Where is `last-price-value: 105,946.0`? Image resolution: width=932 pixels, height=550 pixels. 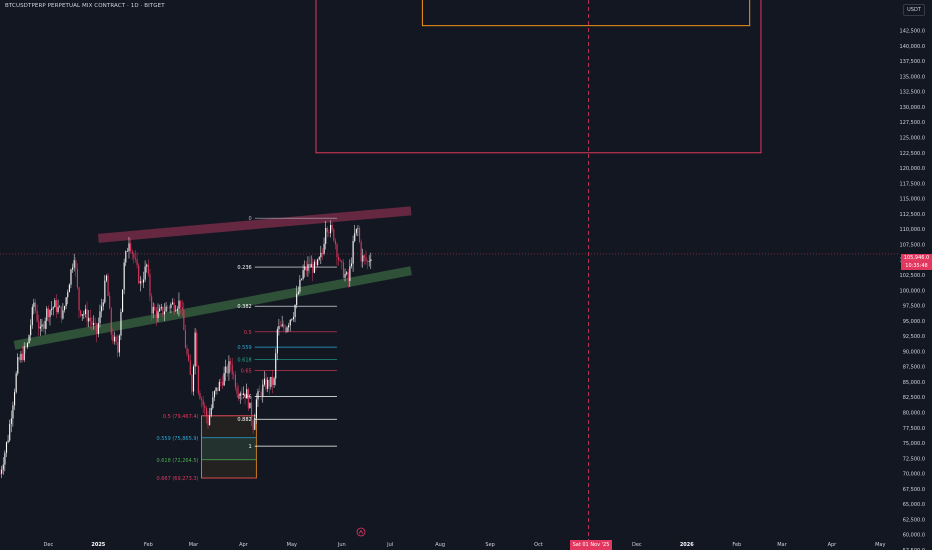
last-price-value: 105,946.0 is located at coordinates (916, 258).